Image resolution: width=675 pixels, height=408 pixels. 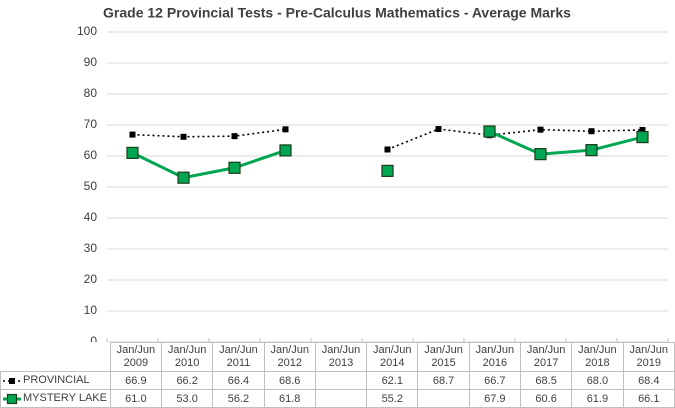 What do you see at coordinates (443, 357) in the screenshot?
I see `x-tick-label: Jan/Jun 2015` at bounding box center [443, 357].